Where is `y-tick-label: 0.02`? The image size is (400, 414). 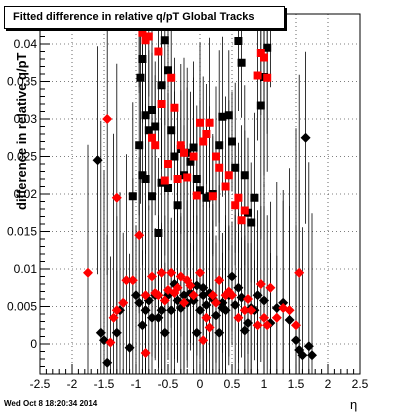
y-tick-label: 0.02 is located at coordinates (26, 194).